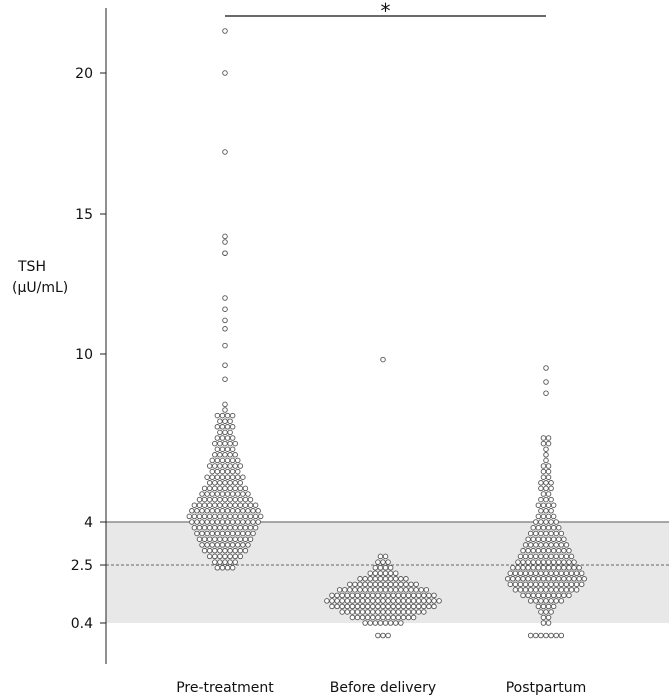 This screenshot has height=697, width=669. What do you see at coordinates (84, 74) in the screenshot?
I see `y-tick-label: 20` at bounding box center [84, 74].